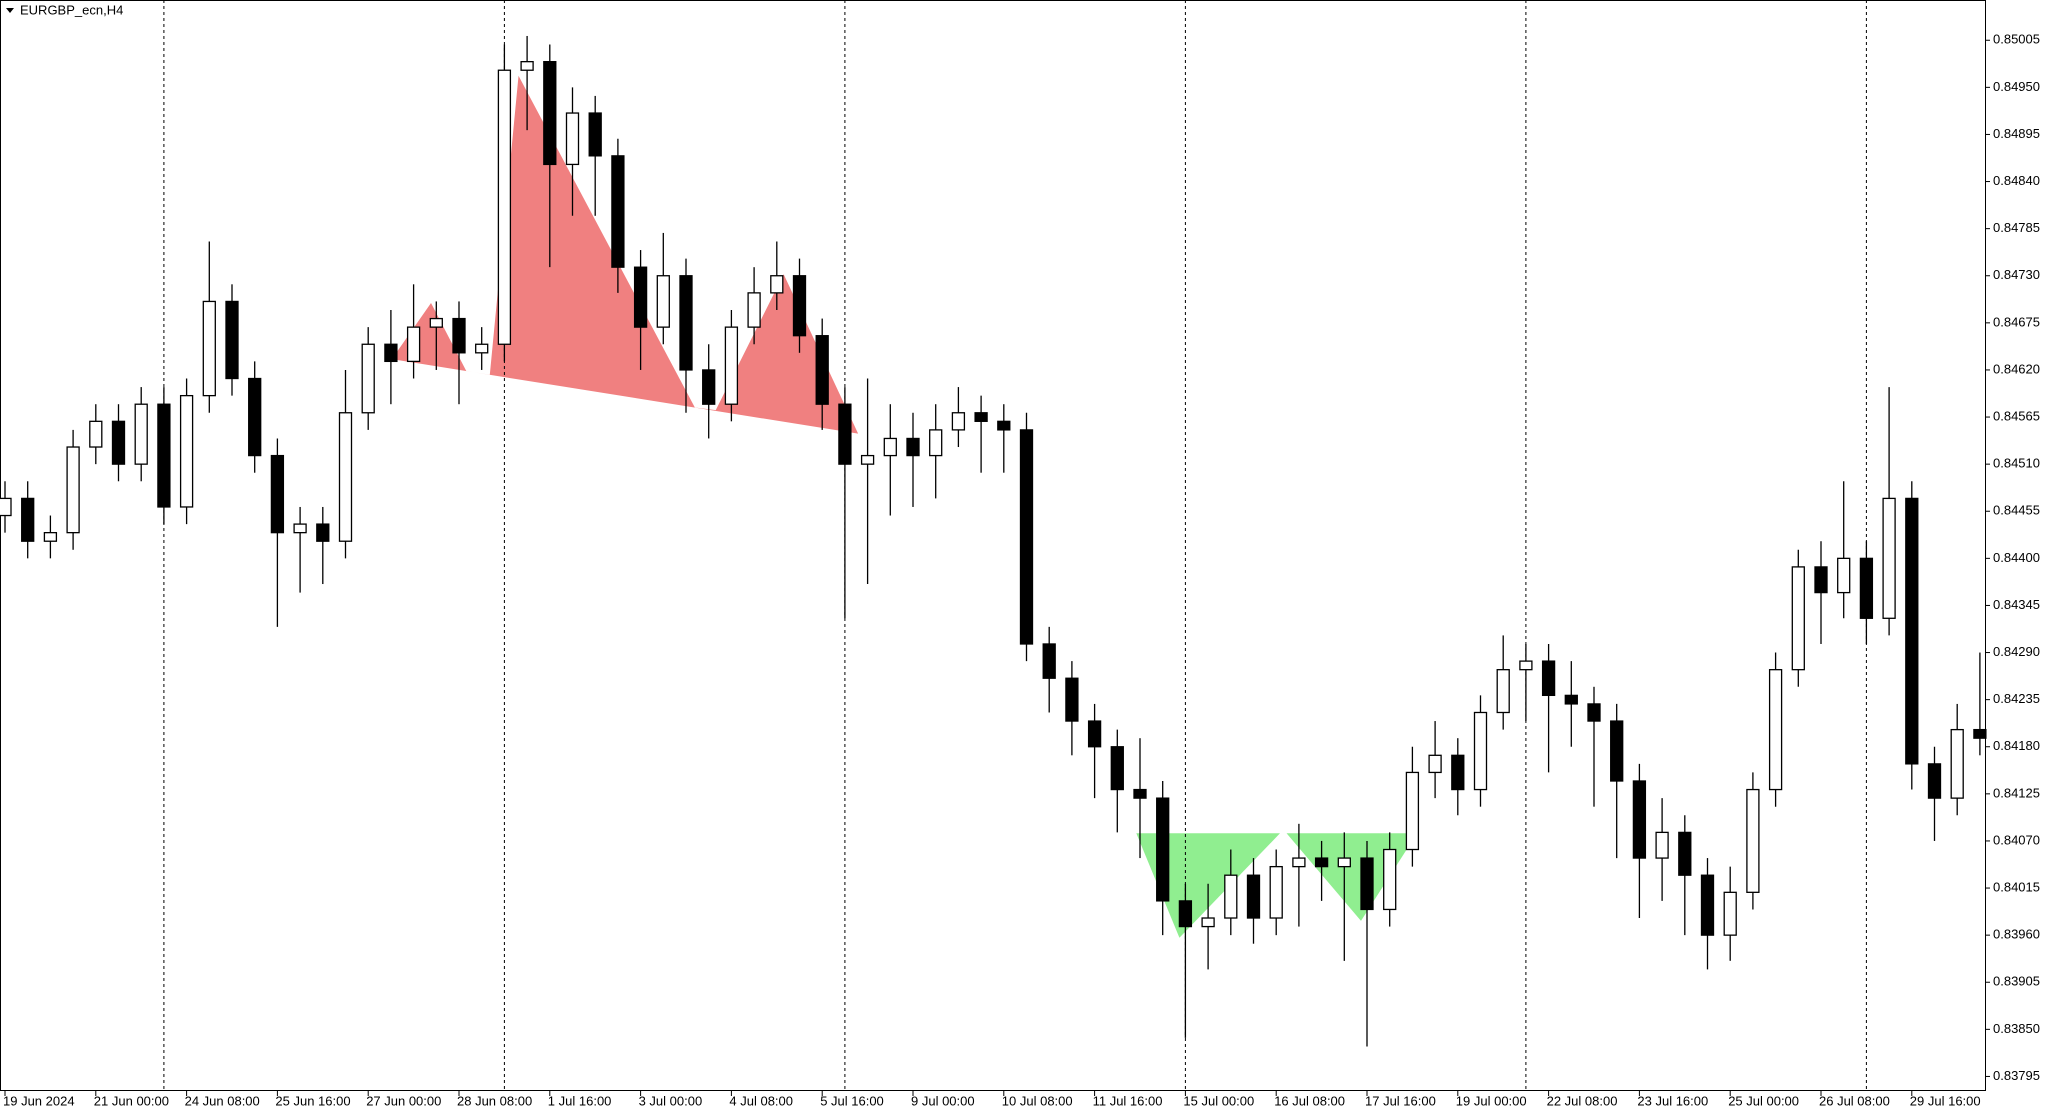 The width and height of the screenshot is (2048, 1110). Describe the element at coordinates (943, 1100) in the screenshot. I see `x-tick-label: 9 Jul 00:00` at that location.